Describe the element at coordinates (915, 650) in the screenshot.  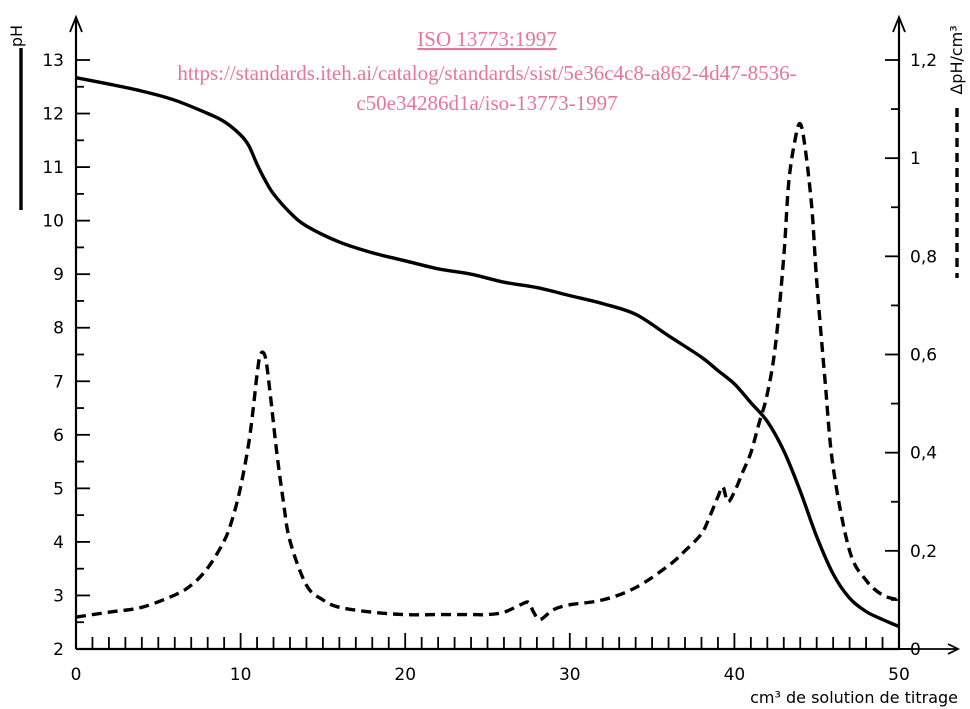
I see `y-right-tick-label: 0` at that location.